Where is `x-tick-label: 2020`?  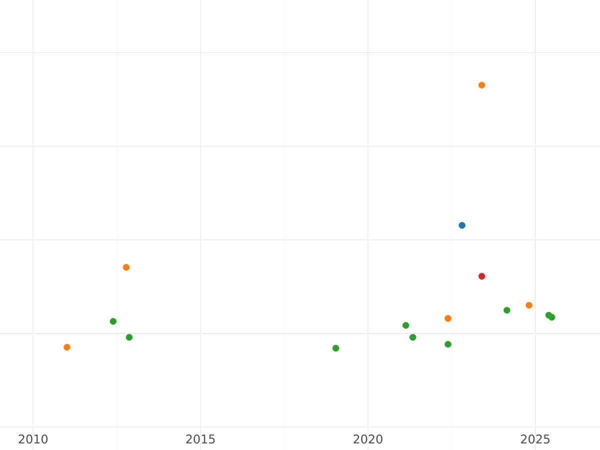
x-tick-label: 2020 is located at coordinates (368, 439).